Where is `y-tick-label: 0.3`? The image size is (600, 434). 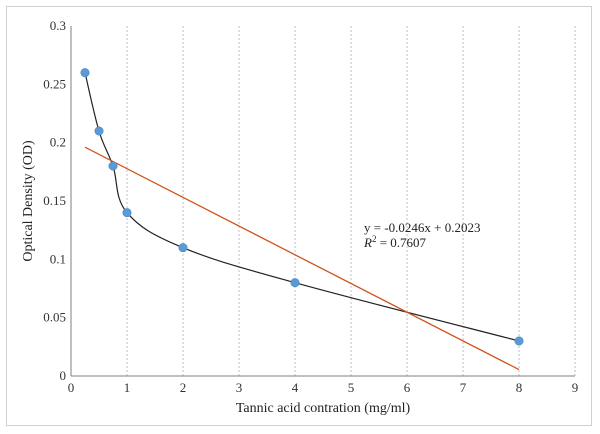 y-tick-label: 0.3 is located at coordinates (58, 25).